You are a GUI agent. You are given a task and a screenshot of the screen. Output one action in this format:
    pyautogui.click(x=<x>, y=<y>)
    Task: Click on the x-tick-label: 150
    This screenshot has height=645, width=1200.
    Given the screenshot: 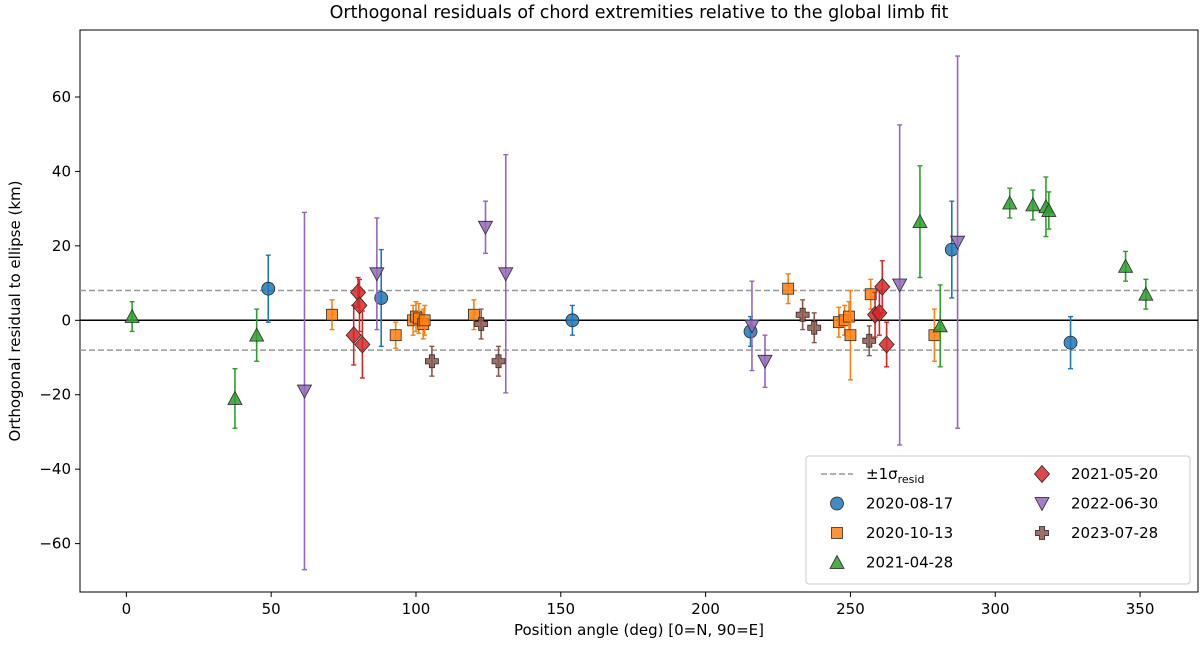 What is the action you would take?
    pyautogui.click(x=560, y=609)
    